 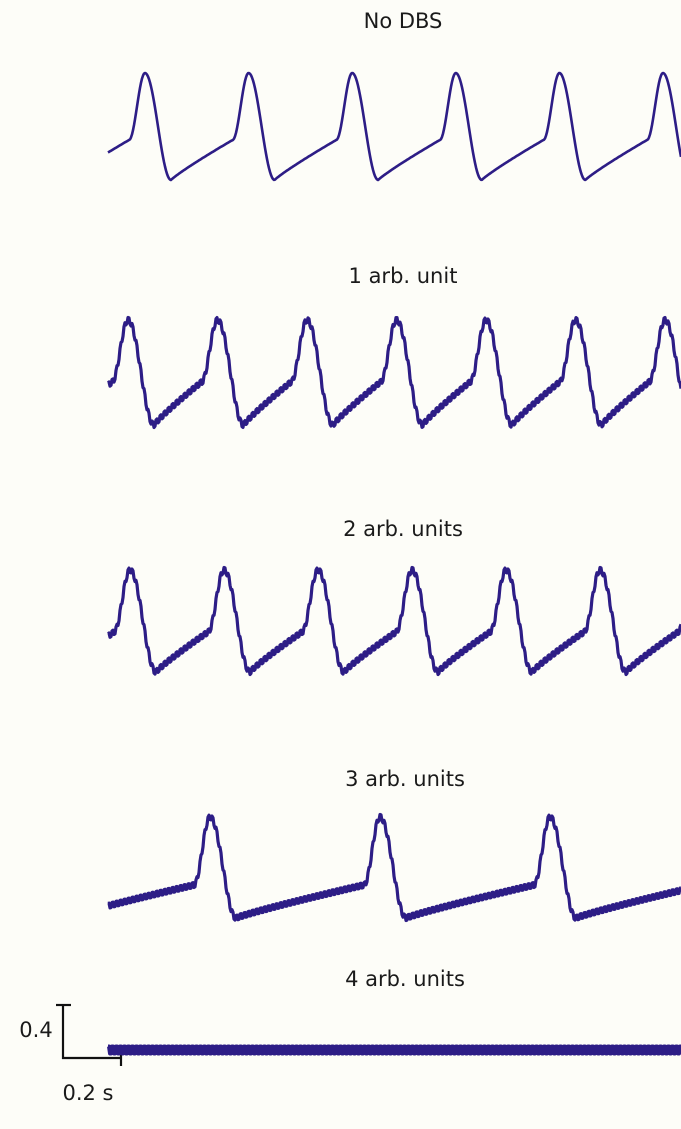 What do you see at coordinates (403, 276) in the screenshot?
I see `panel-title: 1 arb. unit` at bounding box center [403, 276].